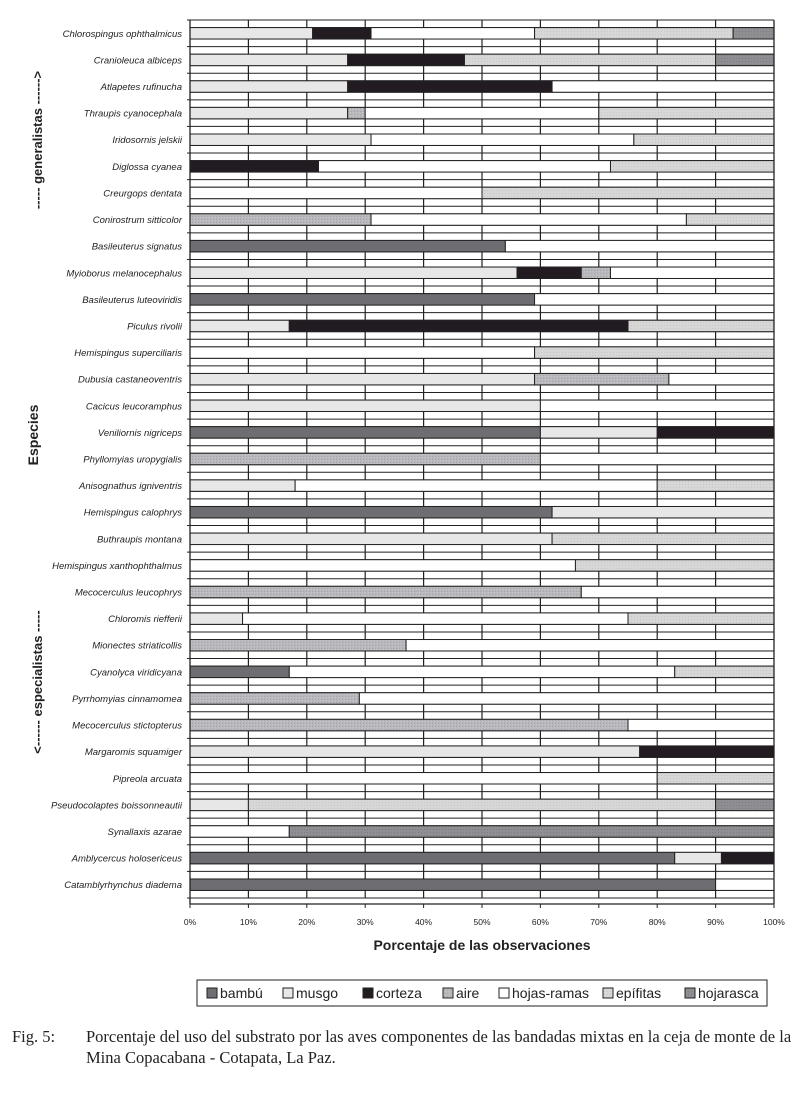 The image size is (812, 1096). What do you see at coordinates (590, 60) in the screenshot?
I see `bar-epifitas-cranioleuca-albiceps` at bounding box center [590, 60].